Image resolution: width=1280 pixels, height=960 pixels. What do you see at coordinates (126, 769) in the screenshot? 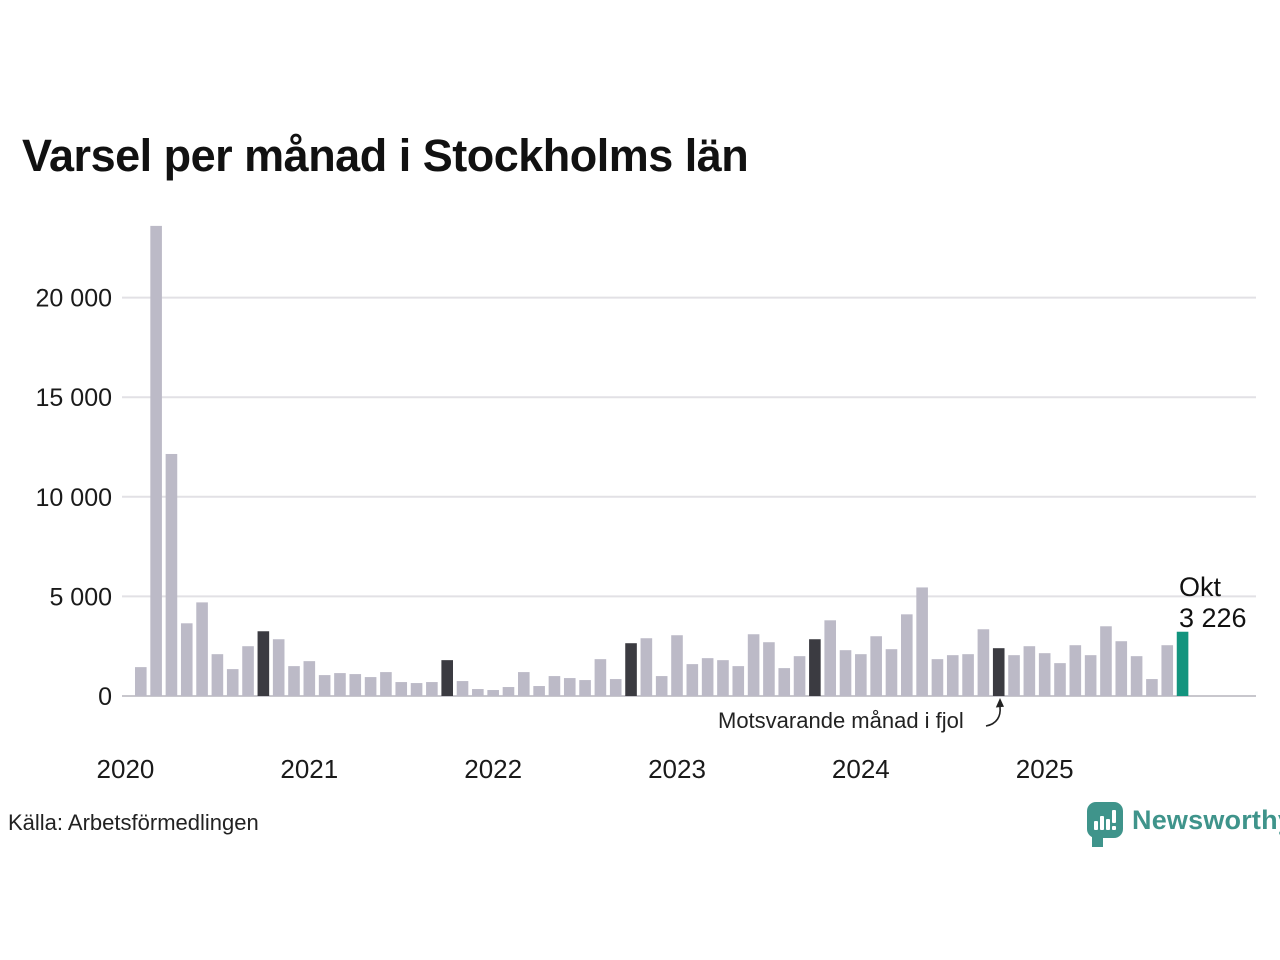
I see `x-tick-2020: 2020` at bounding box center [126, 769].